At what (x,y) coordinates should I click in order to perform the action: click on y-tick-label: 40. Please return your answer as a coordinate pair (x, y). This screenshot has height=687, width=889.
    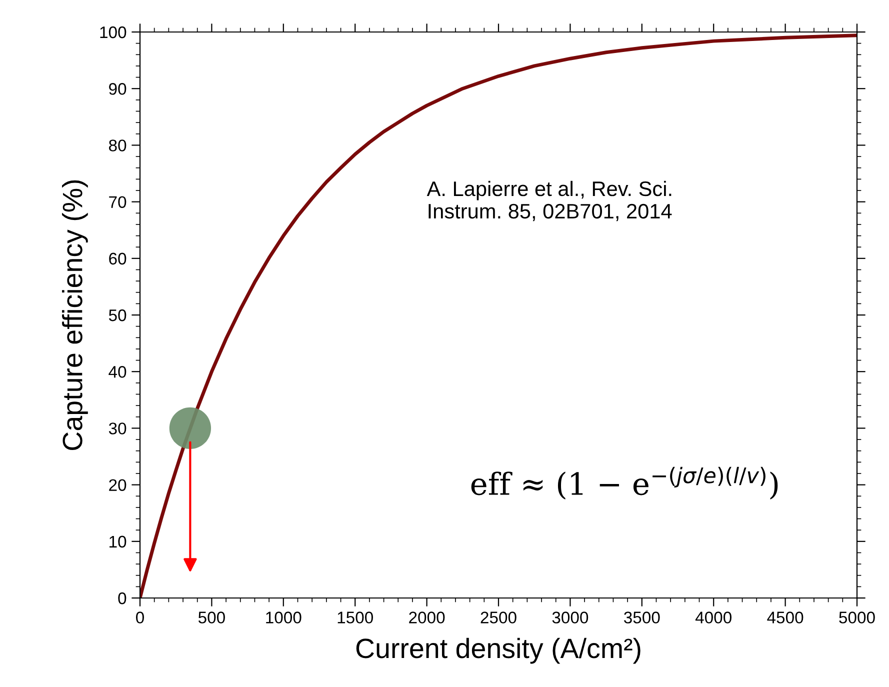
    Looking at the image, I should click on (117, 372).